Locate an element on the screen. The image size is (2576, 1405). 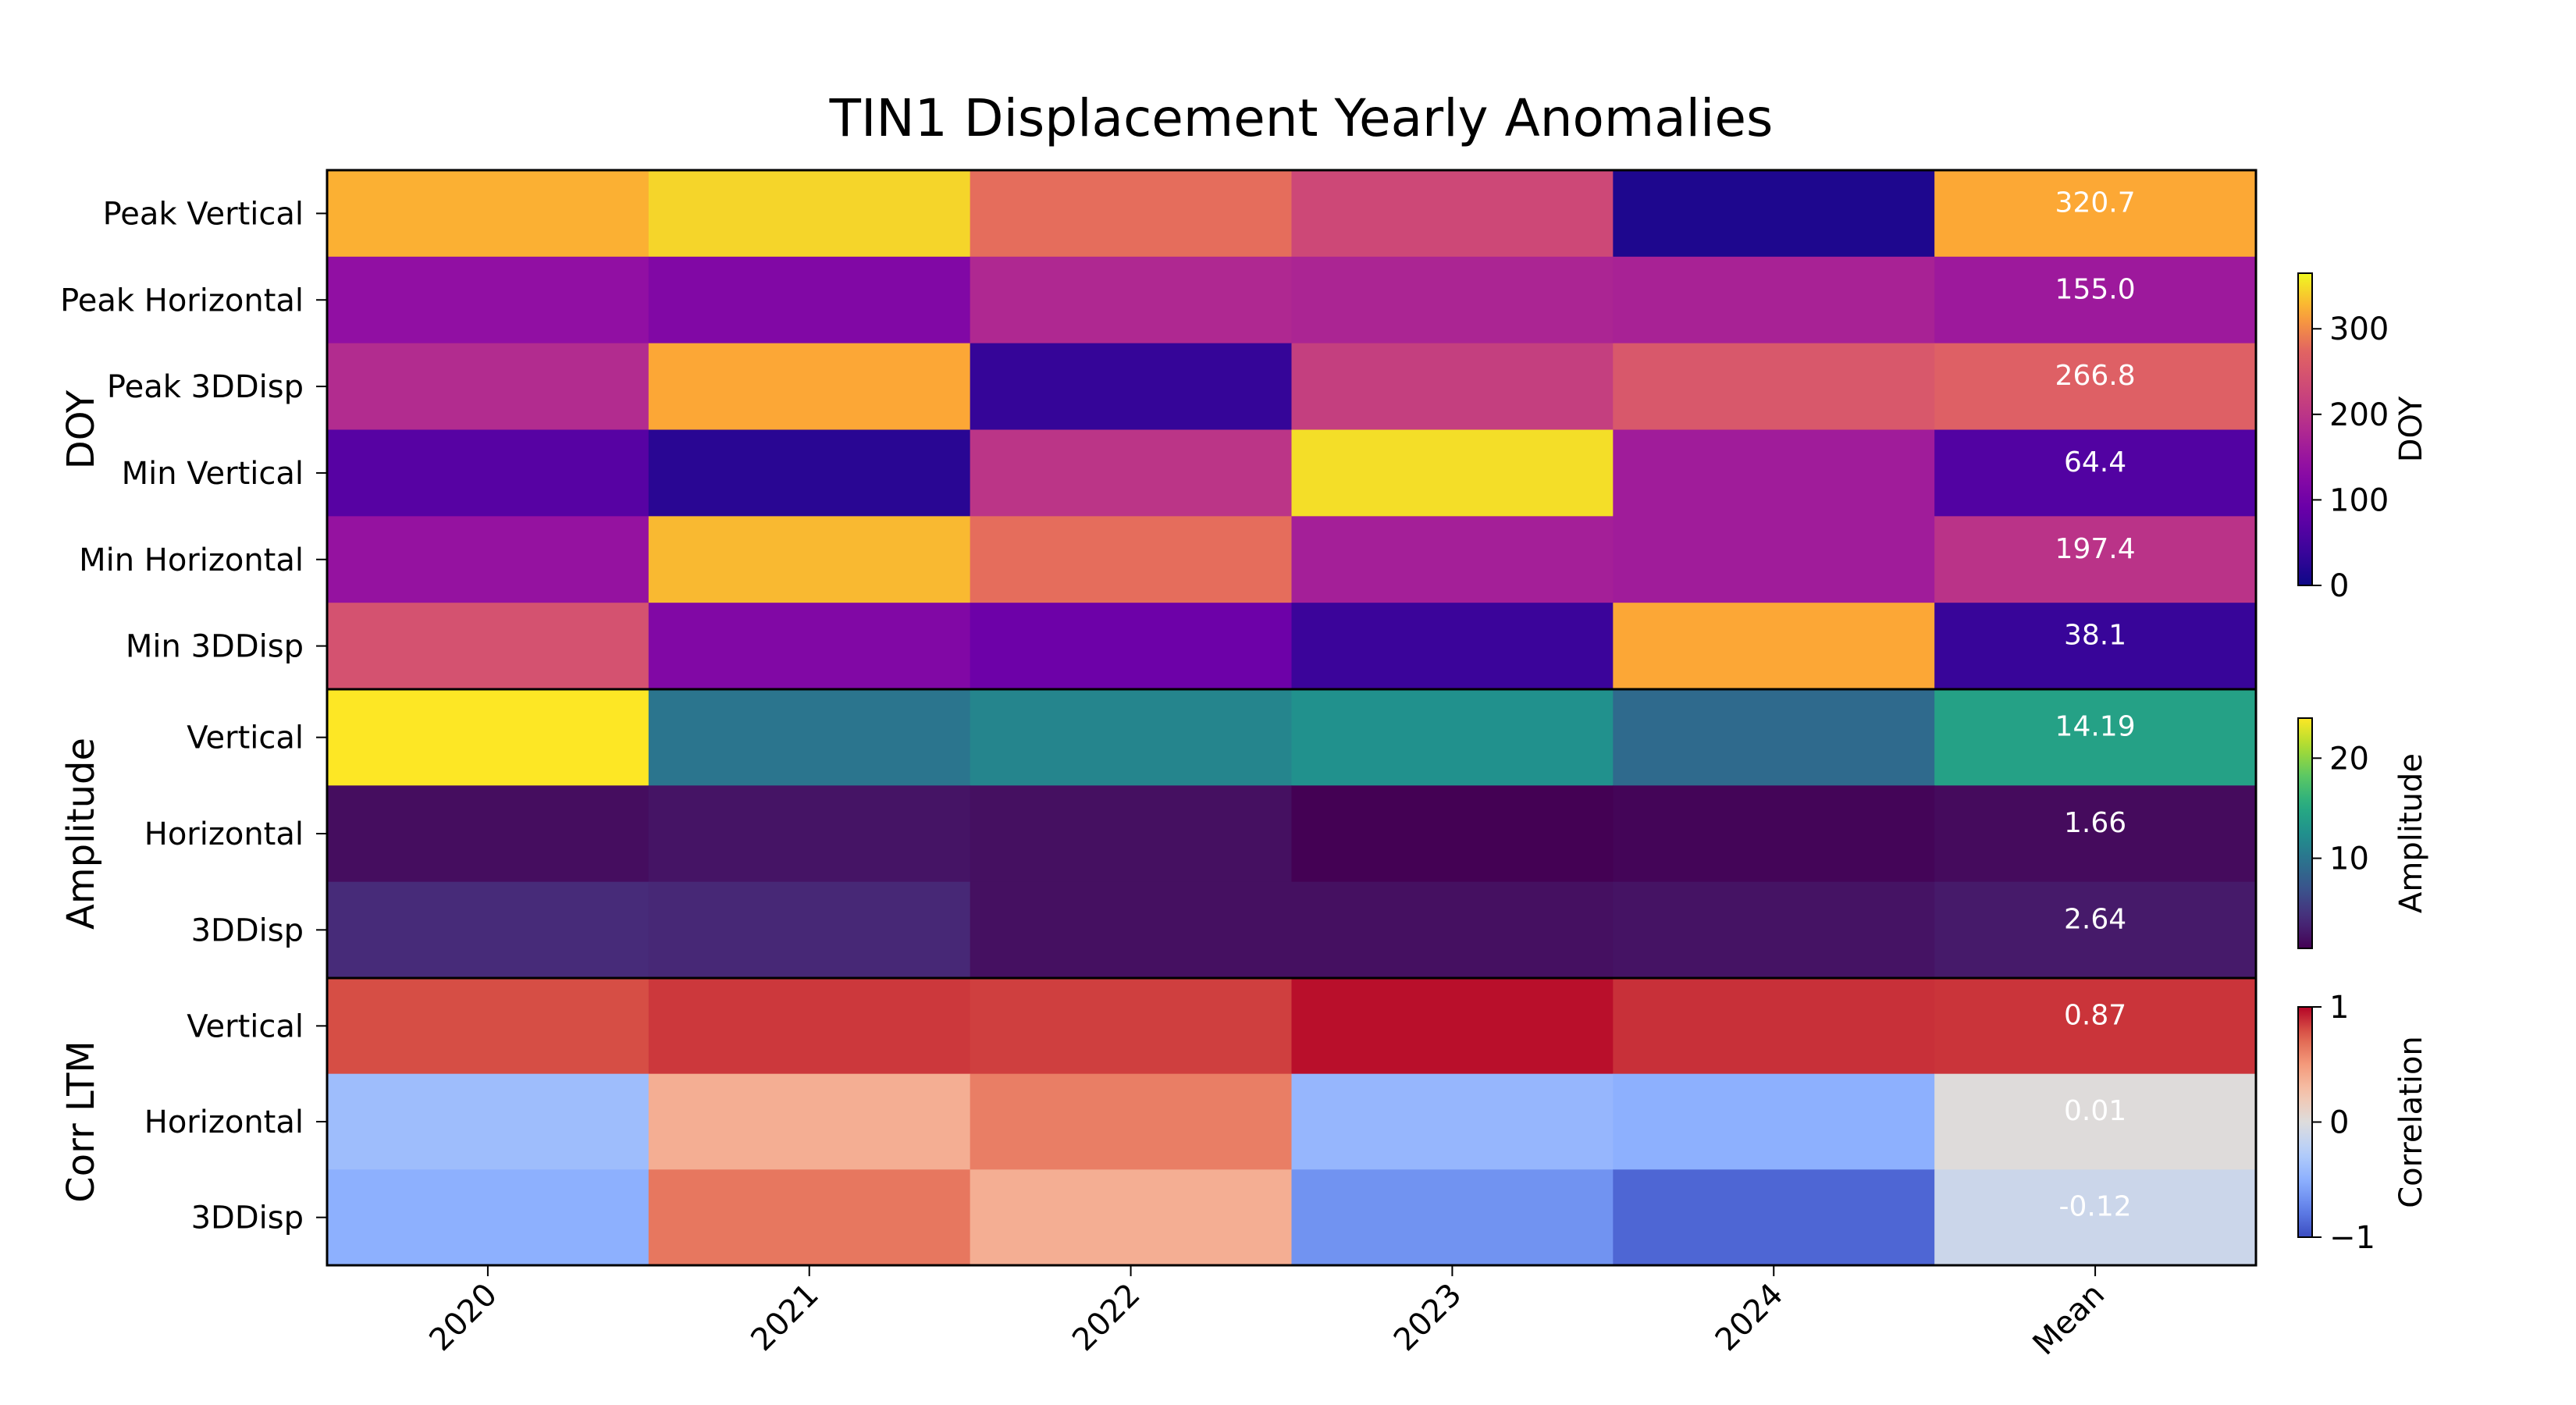
group-labels: DOY Amplitude Corr LTM is located at coordinates (81, 796).